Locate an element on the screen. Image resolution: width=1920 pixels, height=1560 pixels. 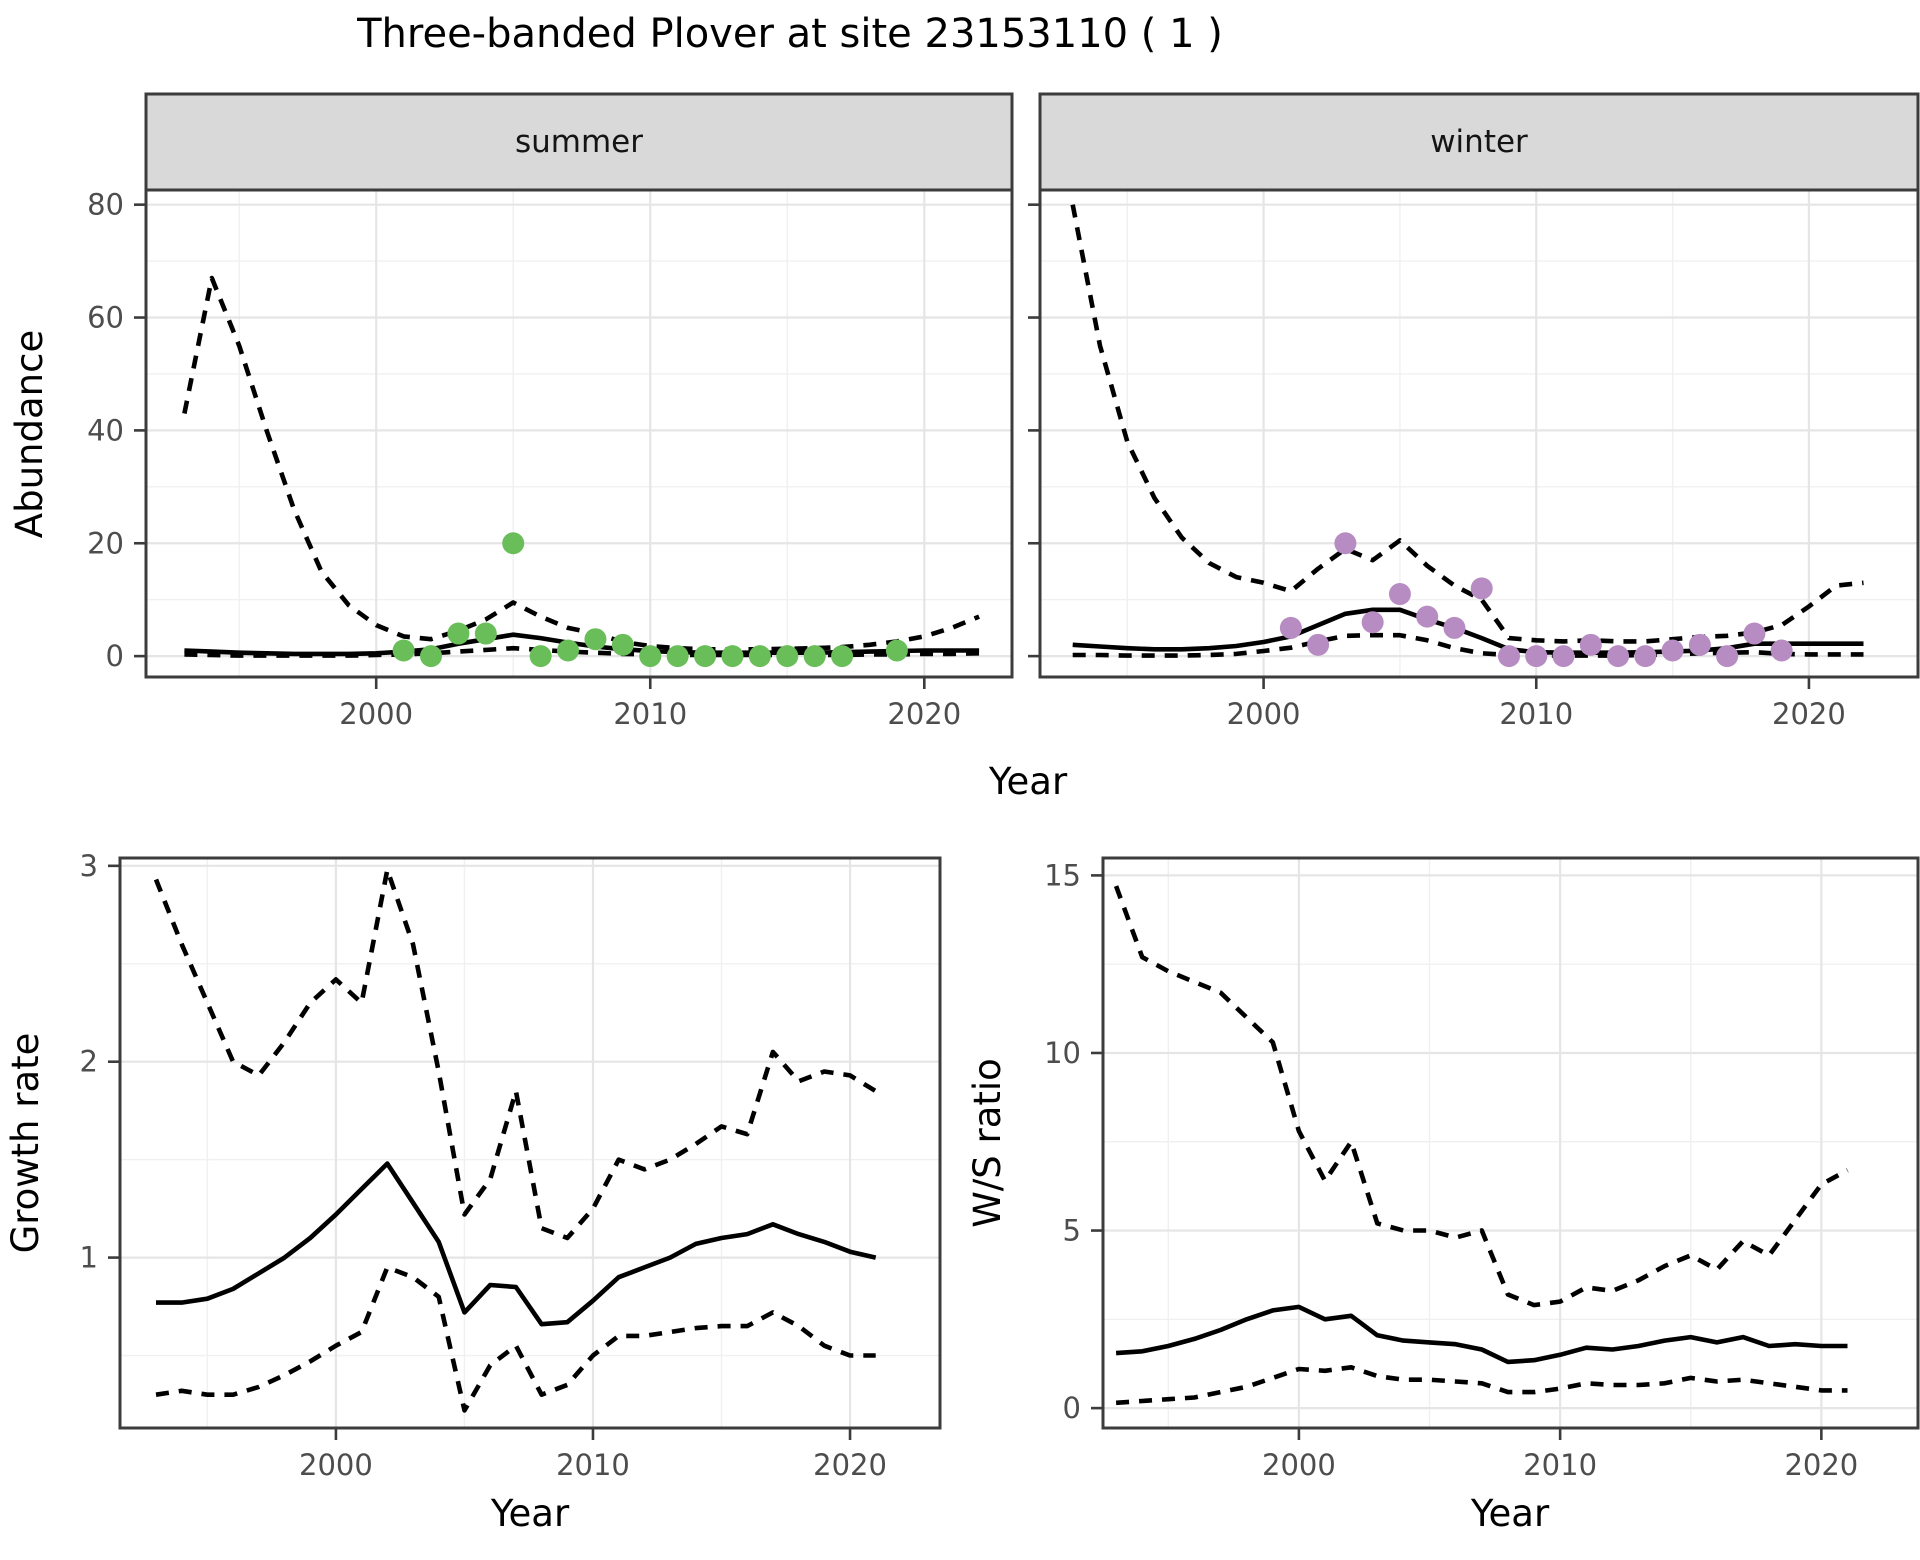
y-tick-label: 15 is located at coordinates (1062, 875).